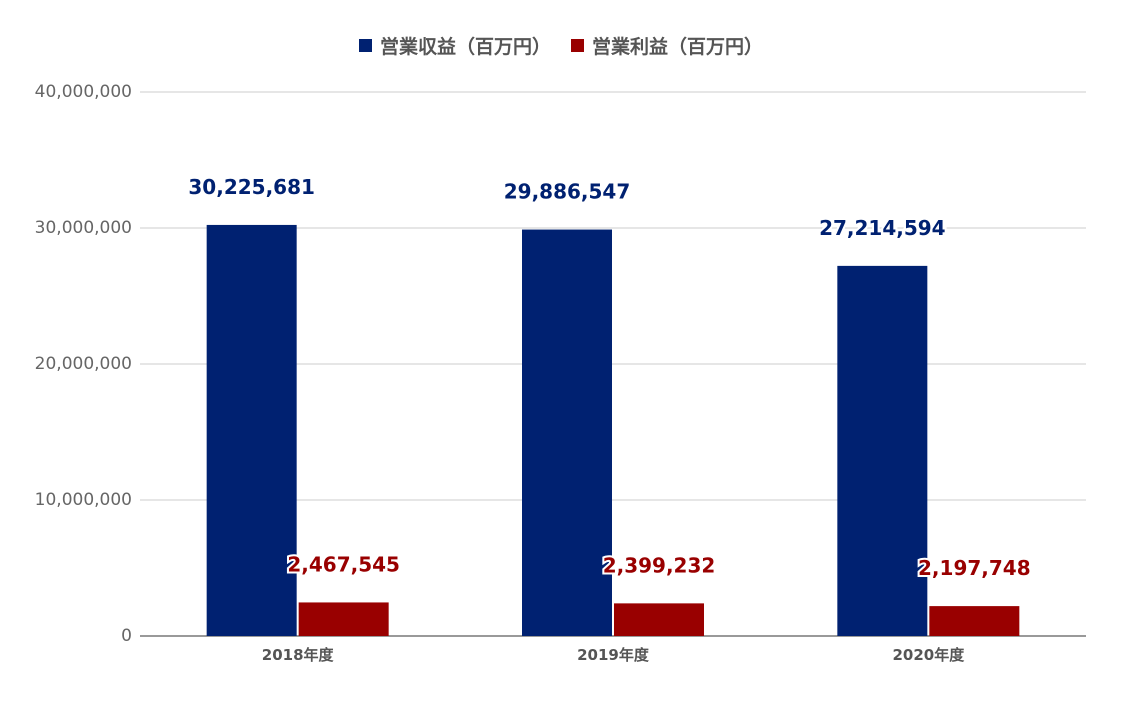 Image resolution: width=1122 pixels, height=703 pixels. Describe the element at coordinates (567, 192) in the screenshot. I see `data-label-revenue: 29,886,547` at that location.